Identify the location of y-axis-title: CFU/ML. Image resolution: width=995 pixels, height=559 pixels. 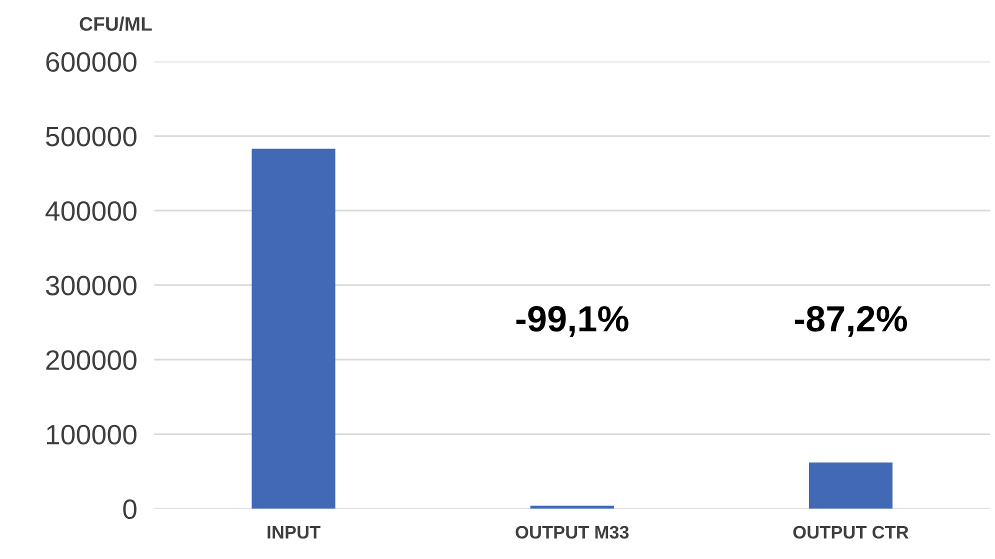
(116, 24).